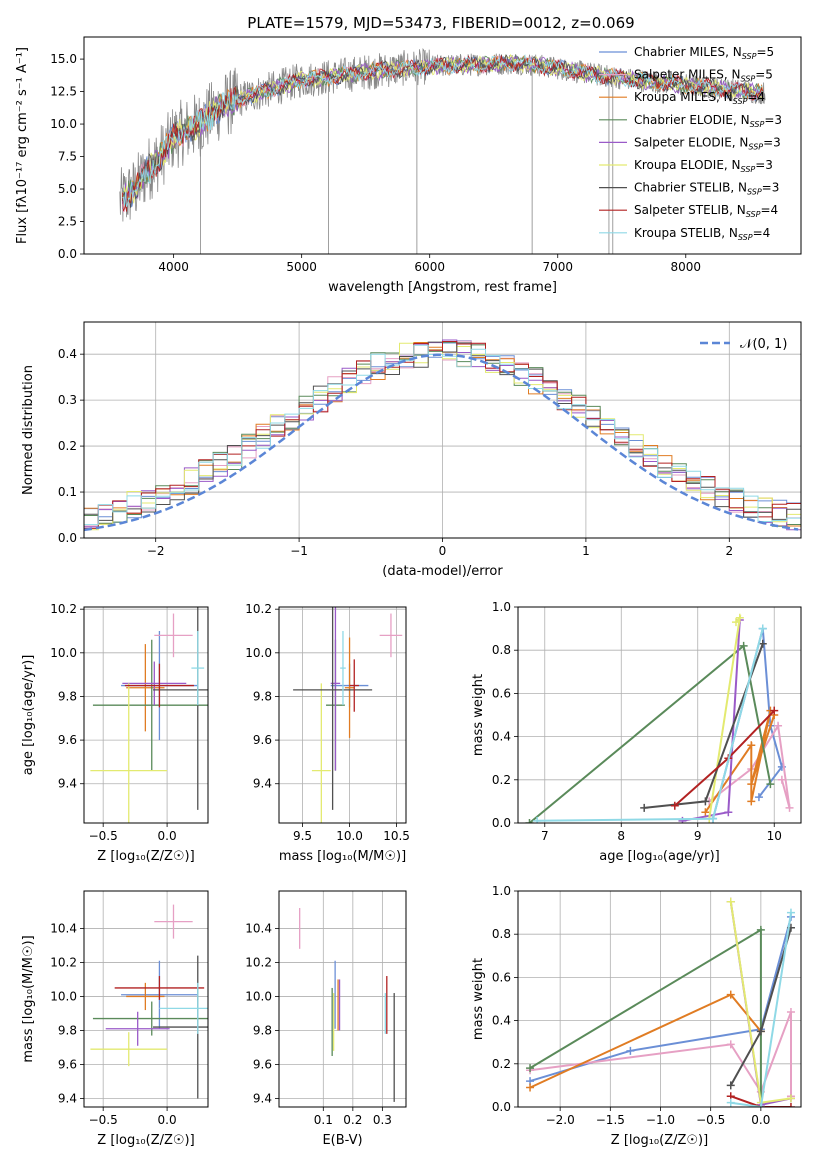  What do you see at coordinates (698, 836) in the screenshot?
I see `x-tick-label: 9` at bounding box center [698, 836].